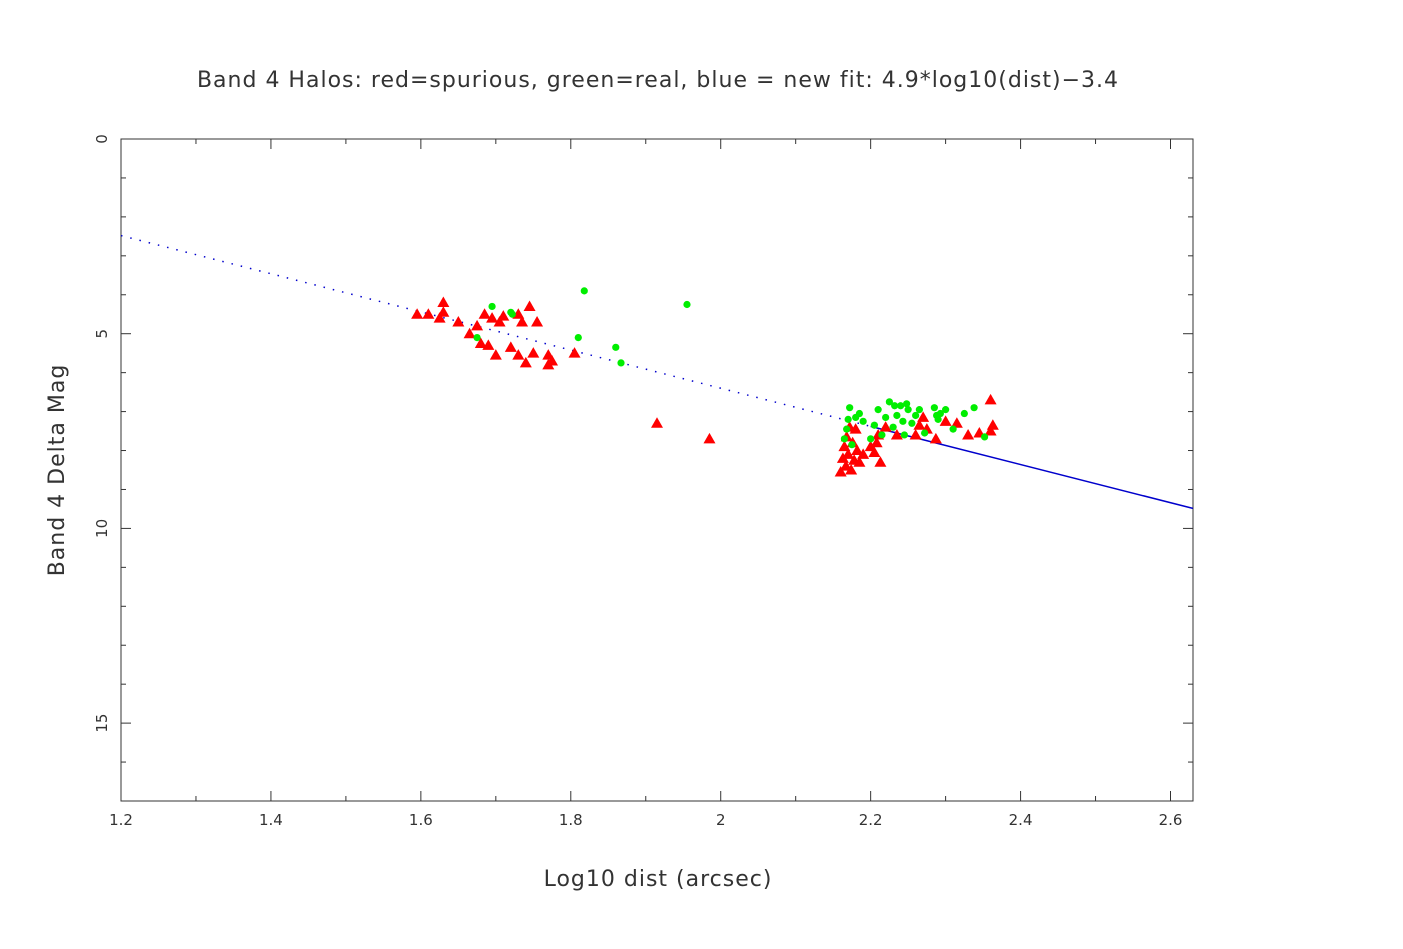 The width and height of the screenshot is (1403, 949). Describe the element at coordinates (102, 334) in the screenshot. I see `y-tick-label: 5` at that location.